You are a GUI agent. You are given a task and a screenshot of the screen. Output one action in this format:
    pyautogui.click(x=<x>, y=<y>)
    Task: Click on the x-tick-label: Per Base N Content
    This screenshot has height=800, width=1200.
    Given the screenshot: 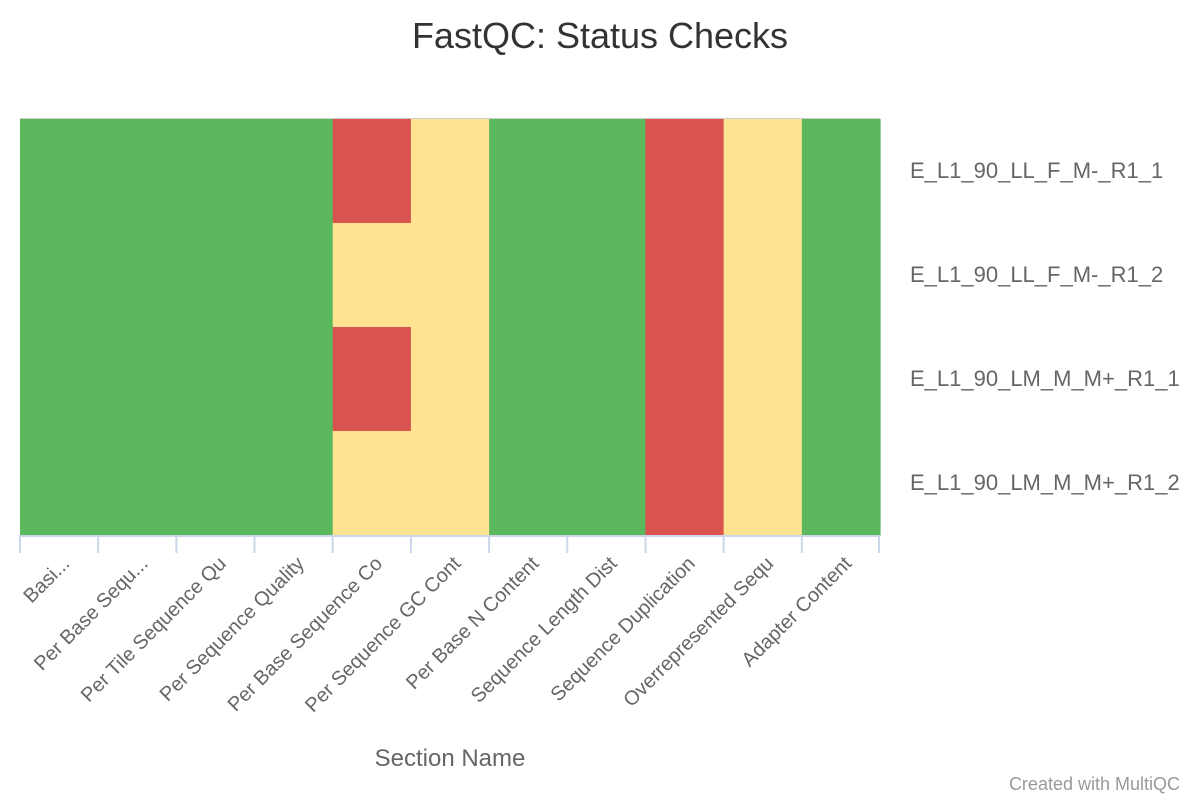 What is the action you would take?
    pyautogui.click(x=473, y=623)
    